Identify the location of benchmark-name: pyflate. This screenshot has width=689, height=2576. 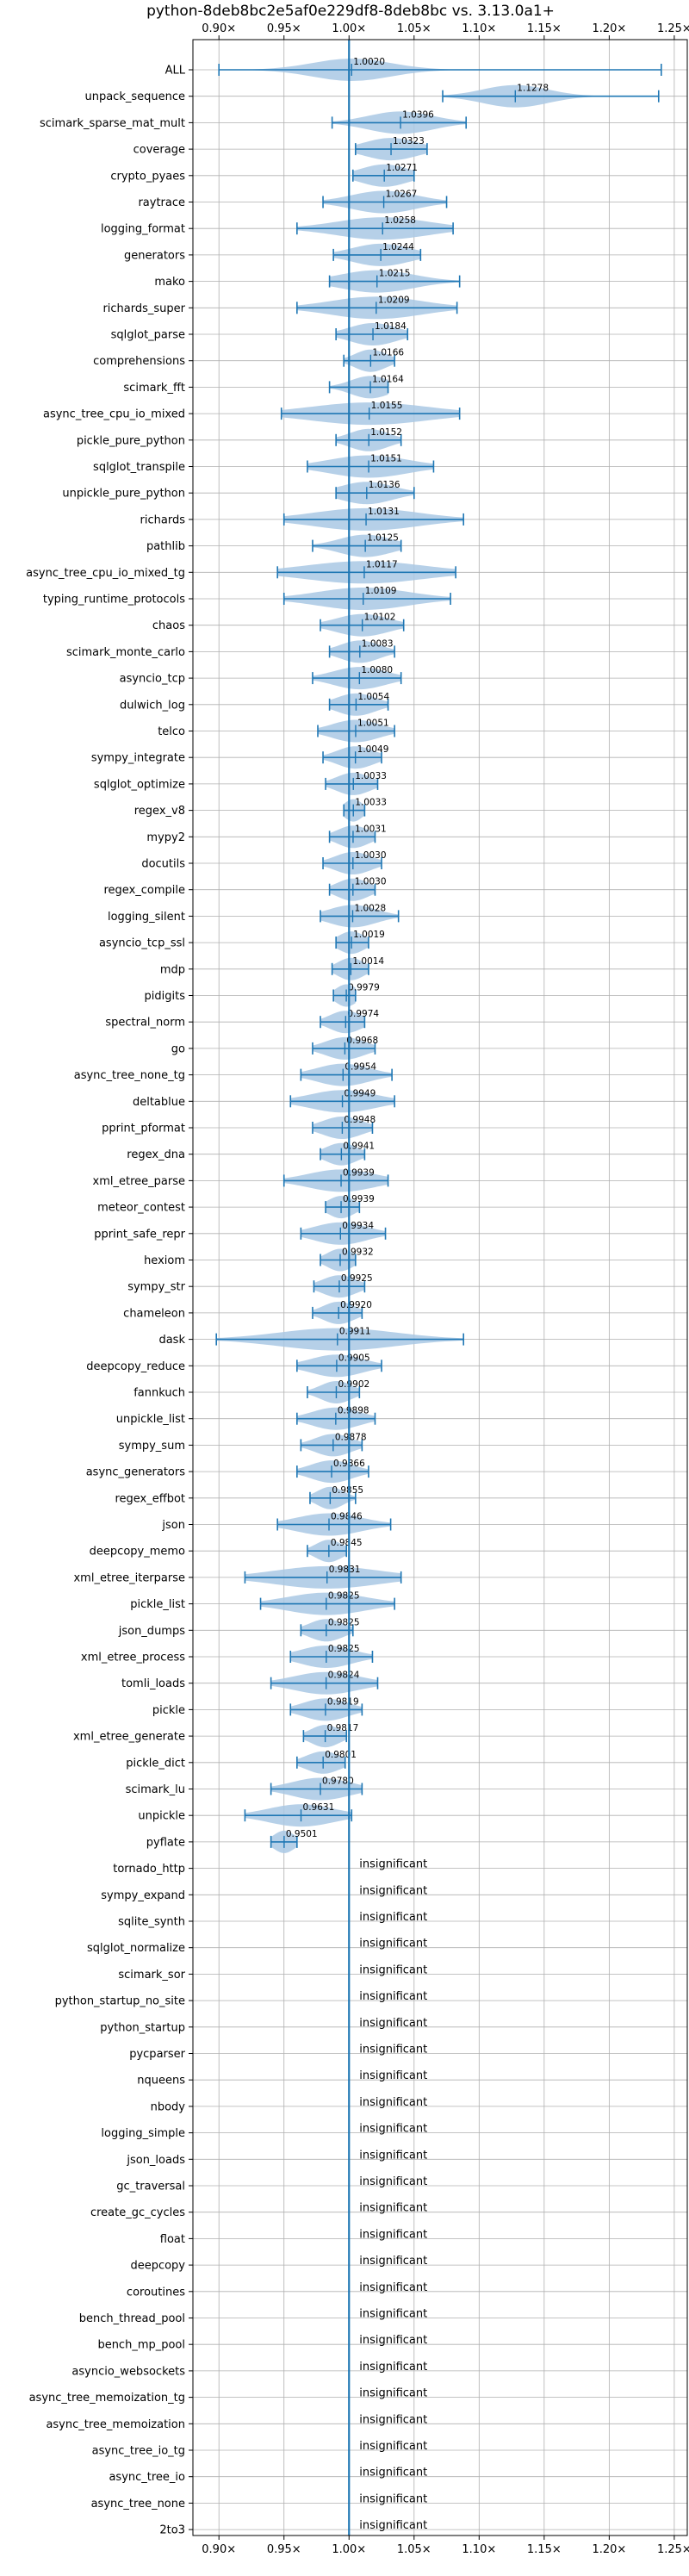
(165, 1843).